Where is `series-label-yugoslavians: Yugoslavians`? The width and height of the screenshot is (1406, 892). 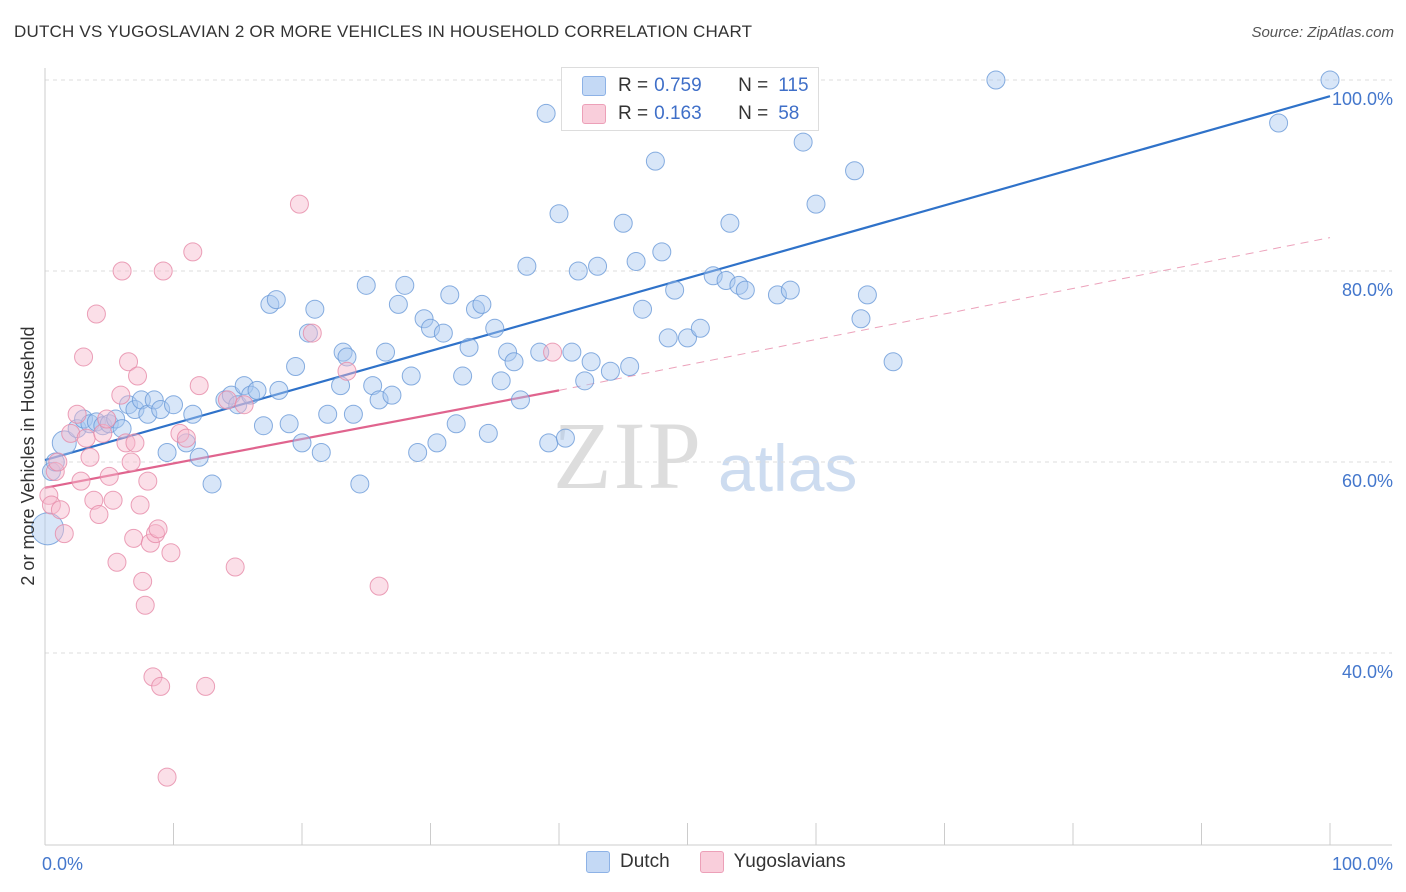 series-label-yugoslavians: Yugoslavians is located at coordinates (789, 861).